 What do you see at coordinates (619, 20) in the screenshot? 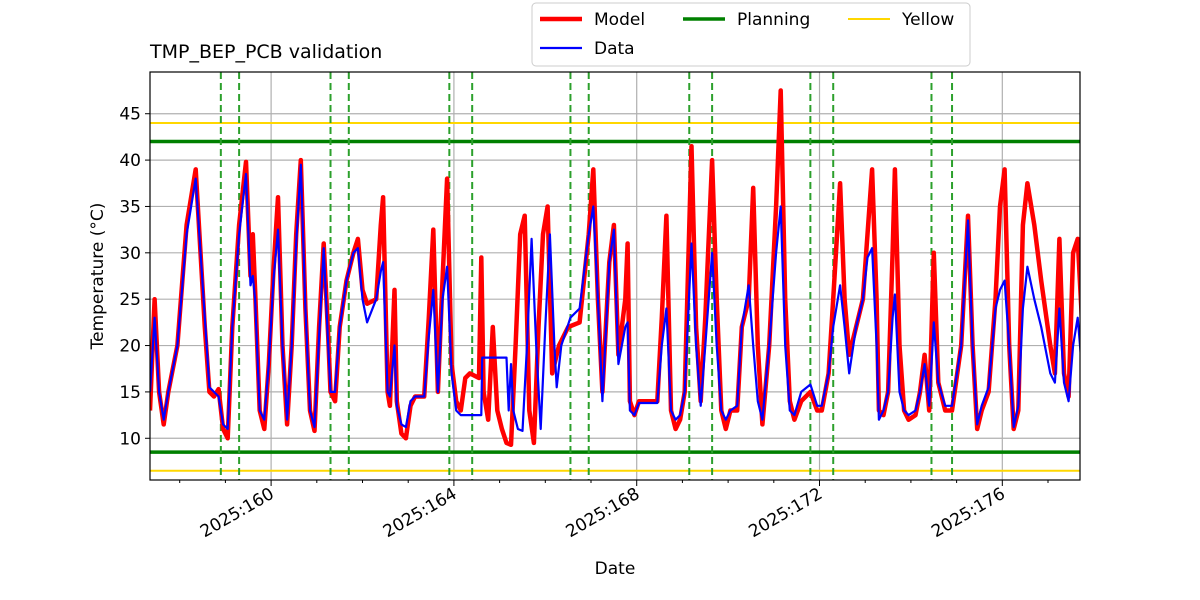
I see `legend-label-model: Model` at bounding box center [619, 20].